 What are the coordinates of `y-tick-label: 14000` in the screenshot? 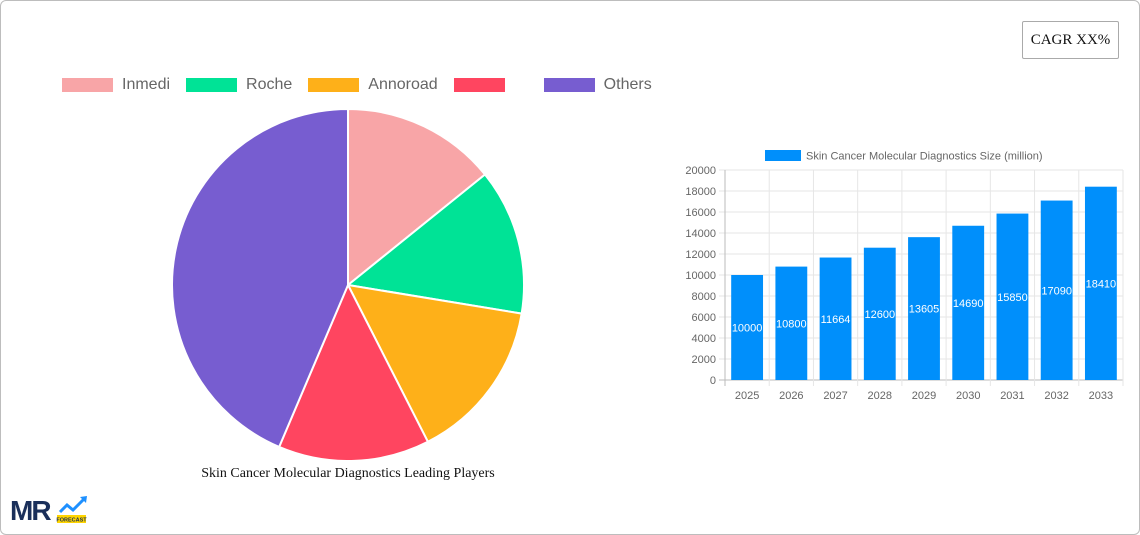 It's located at (700, 234).